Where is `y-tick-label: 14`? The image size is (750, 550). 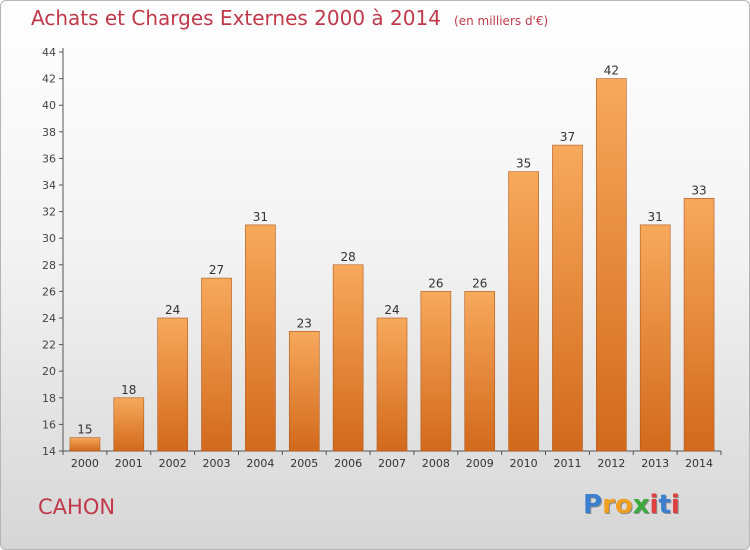 y-tick-label: 14 is located at coordinates (49, 451).